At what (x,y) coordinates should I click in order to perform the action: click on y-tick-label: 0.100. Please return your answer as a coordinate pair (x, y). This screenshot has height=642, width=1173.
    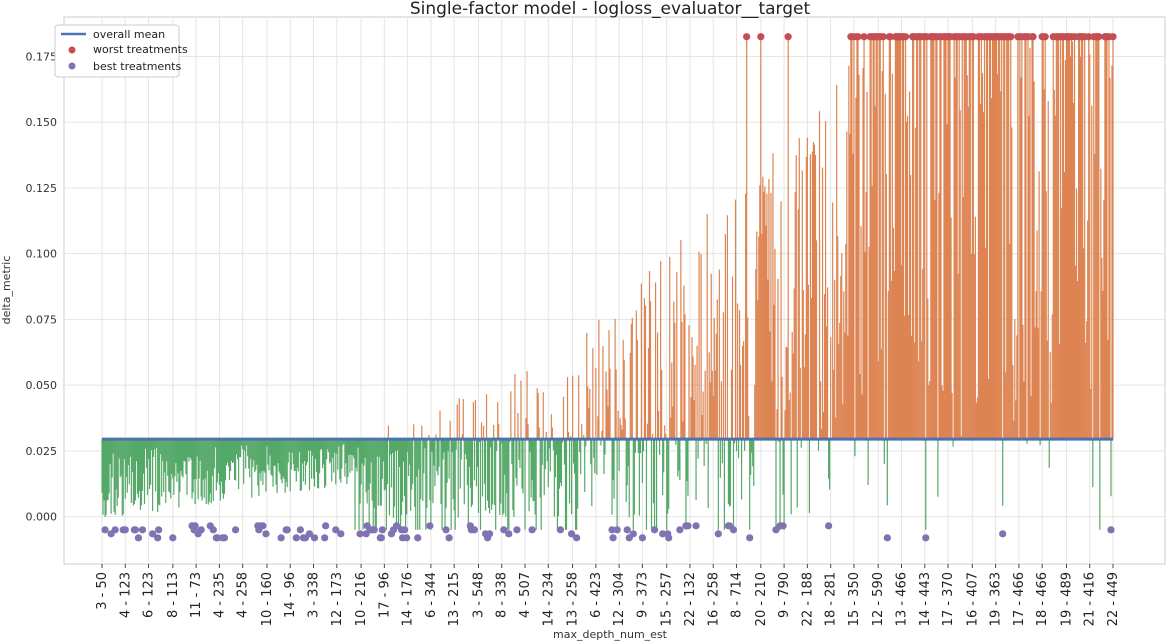
    Looking at the image, I should click on (42, 254).